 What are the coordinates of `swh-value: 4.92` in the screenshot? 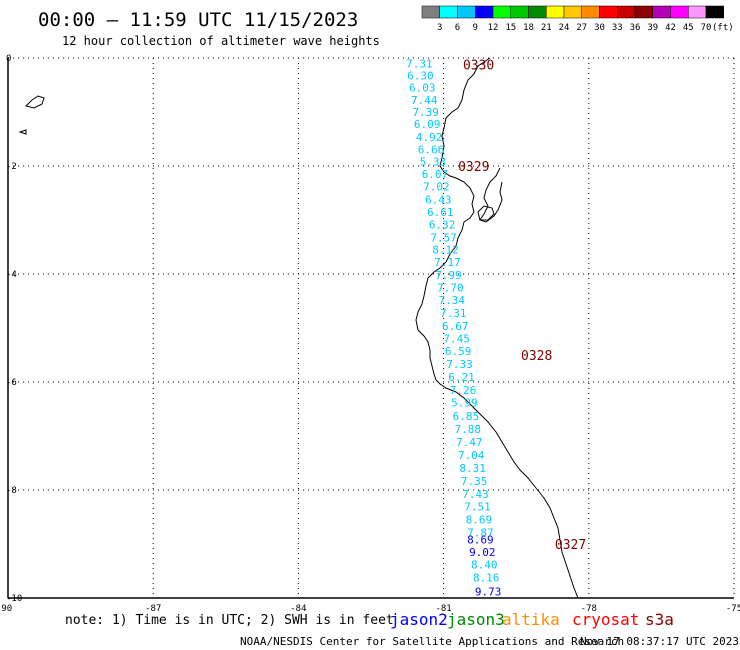 It's located at (429, 137).